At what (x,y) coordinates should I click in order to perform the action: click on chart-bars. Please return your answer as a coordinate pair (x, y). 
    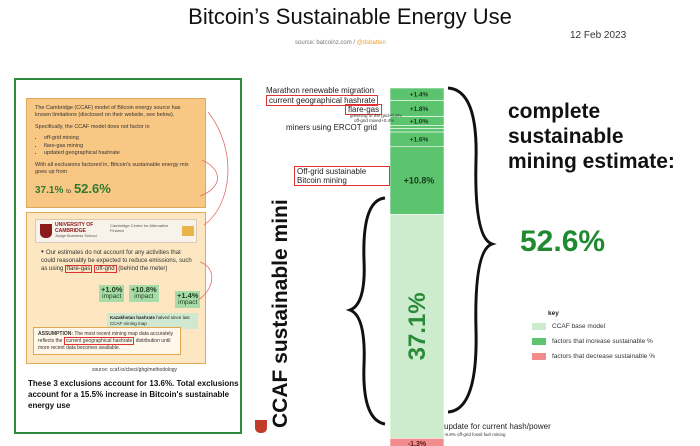
    Looking at the image, I should click on (417, 266).